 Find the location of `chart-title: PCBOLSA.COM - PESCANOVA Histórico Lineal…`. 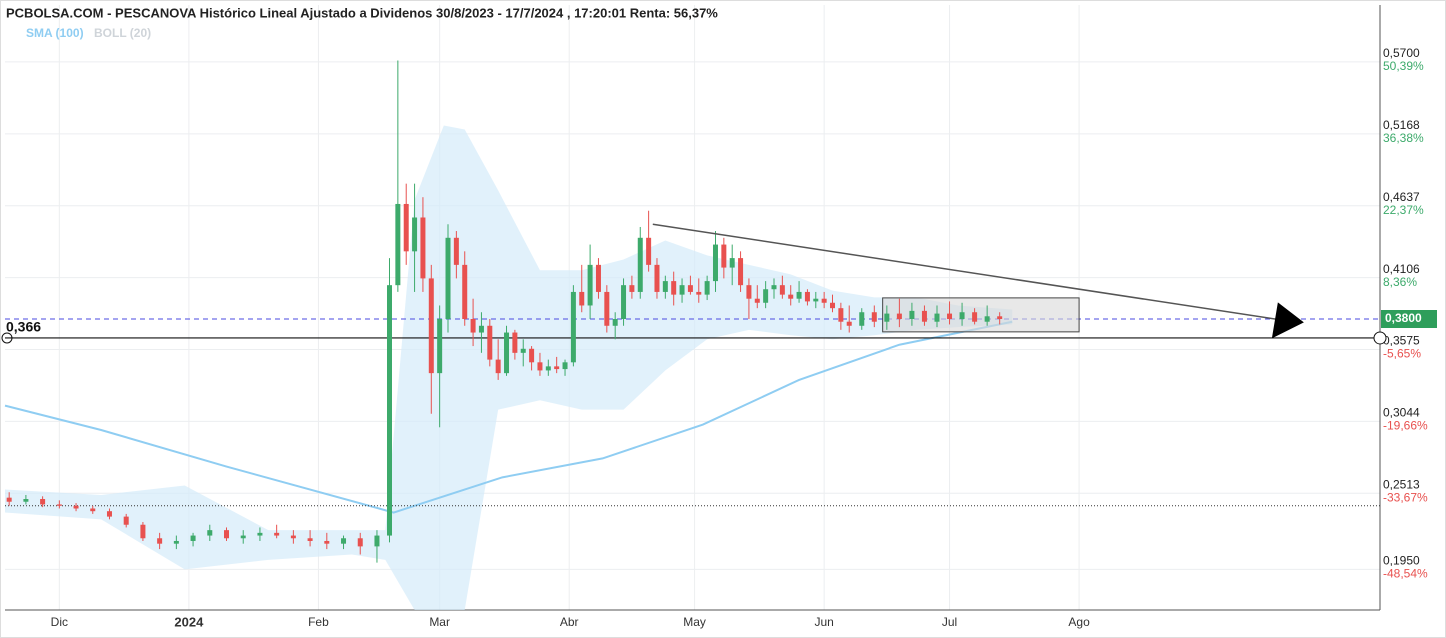

chart-title: PCBOLSA.COM - PESCANOVA Histórico Lineal… is located at coordinates (362, 12).